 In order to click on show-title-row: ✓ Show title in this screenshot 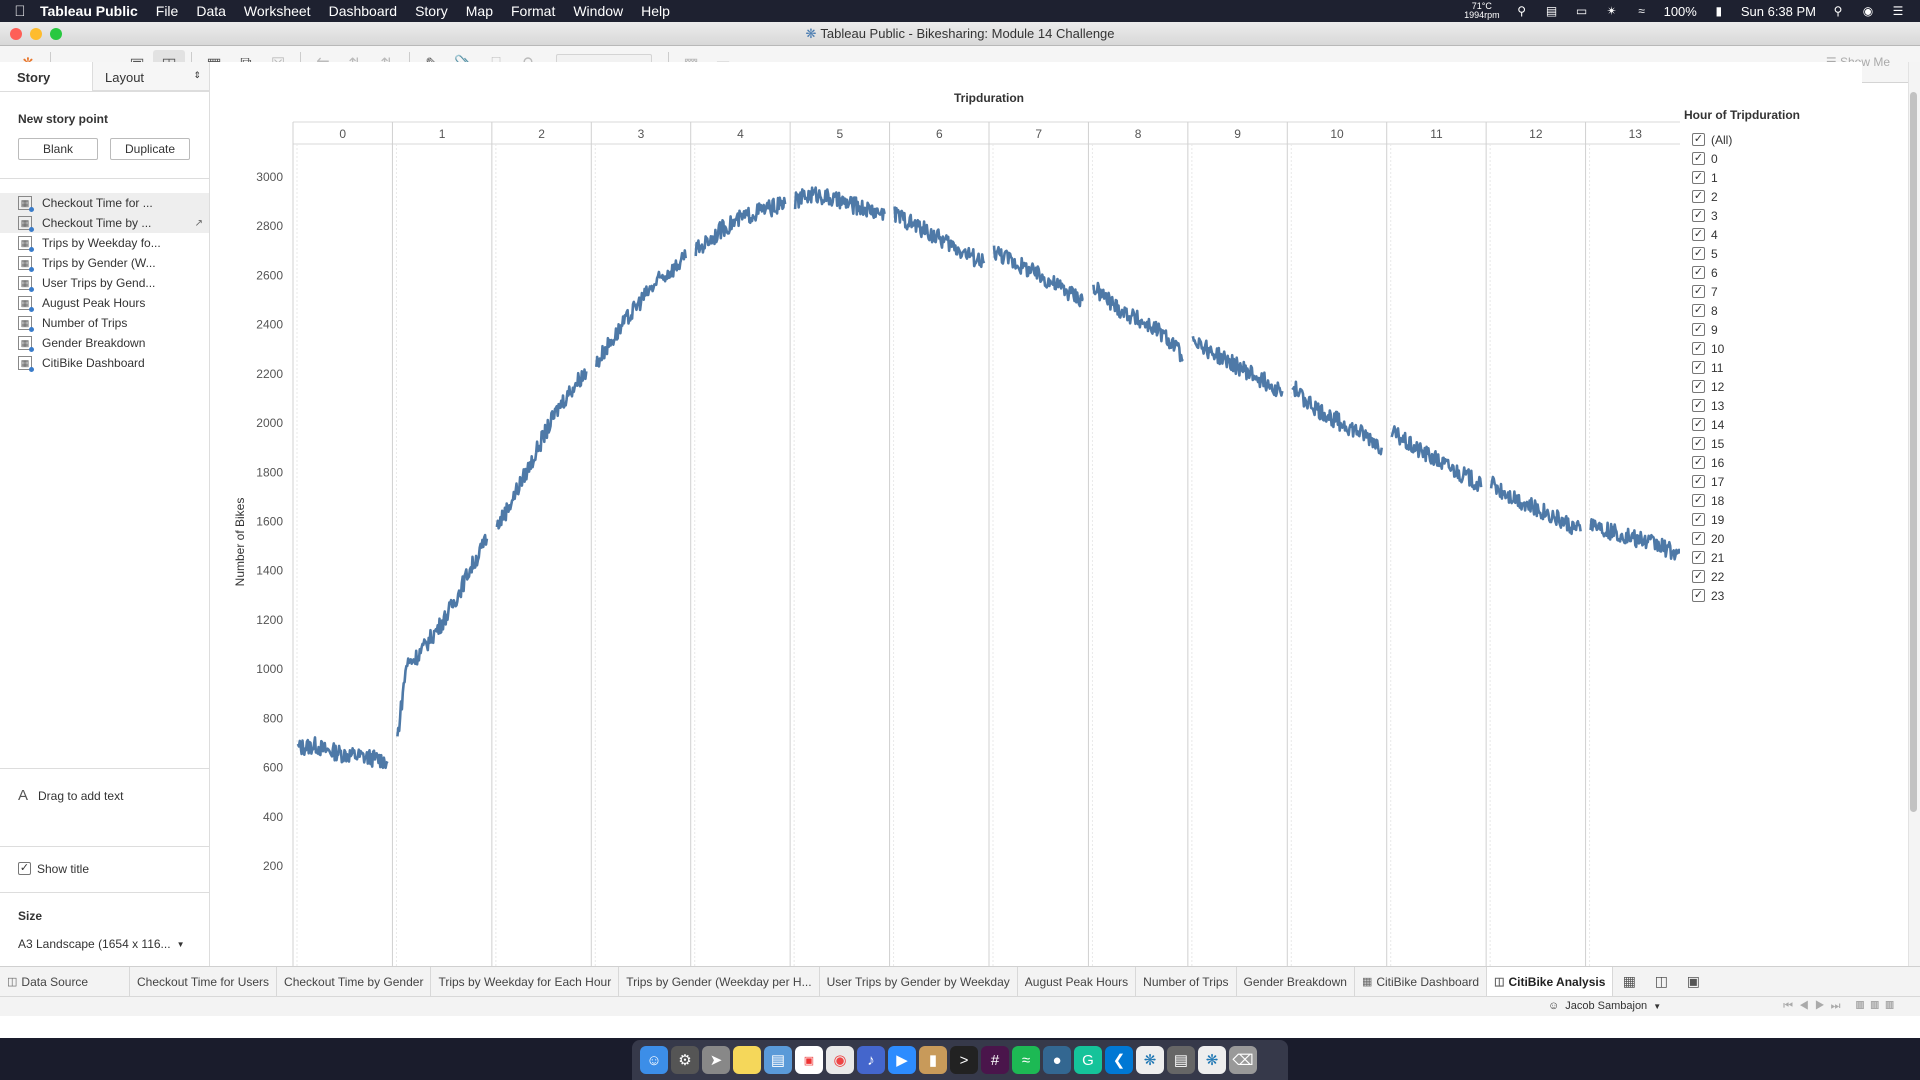, I will do `click(105, 869)`.